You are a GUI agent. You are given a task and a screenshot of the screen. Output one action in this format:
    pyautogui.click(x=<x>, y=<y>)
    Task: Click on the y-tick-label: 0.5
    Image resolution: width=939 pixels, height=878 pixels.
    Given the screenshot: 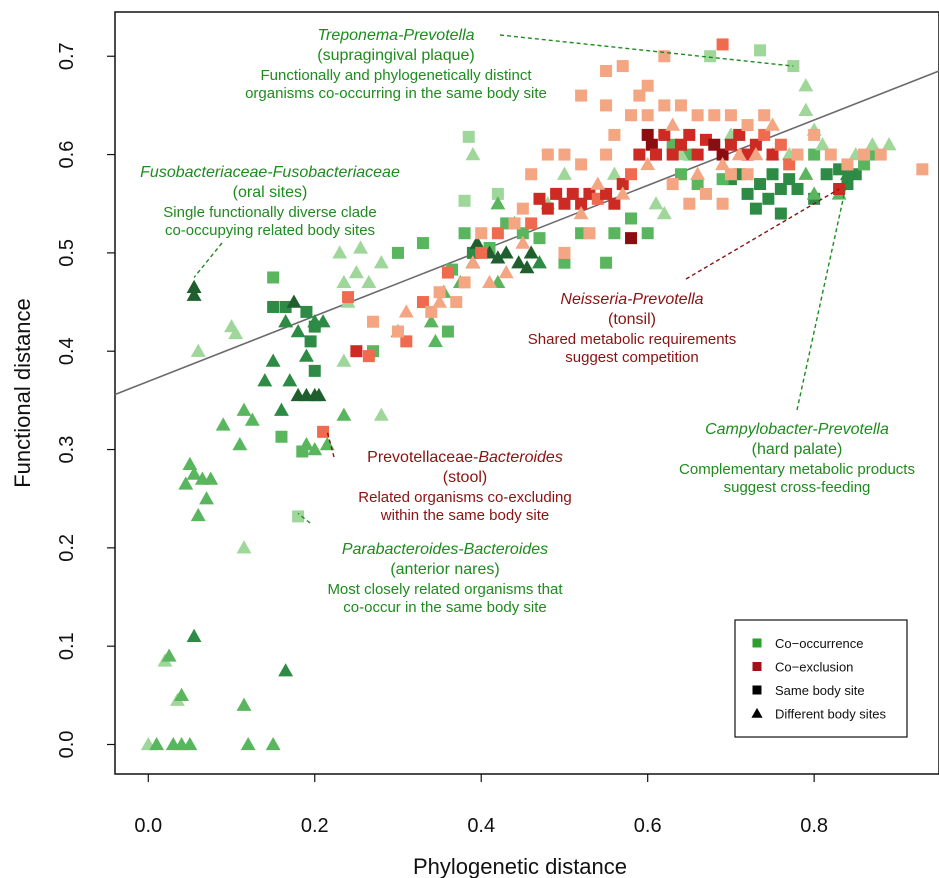 What is the action you would take?
    pyautogui.click(x=67, y=253)
    